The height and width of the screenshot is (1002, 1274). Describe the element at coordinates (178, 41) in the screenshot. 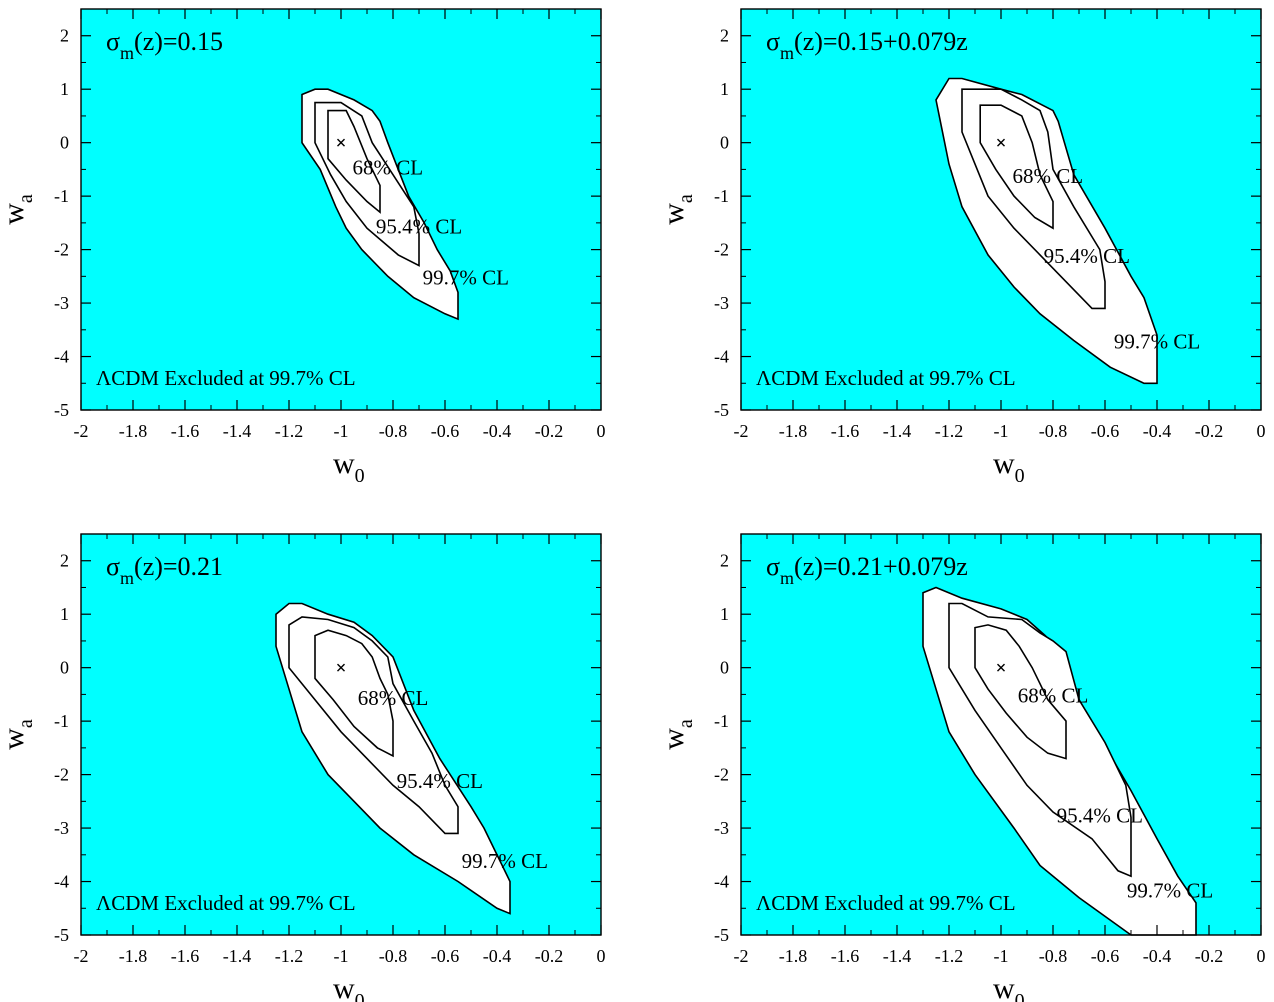

I see `panel-title-expression: (z)=0.15` at that location.